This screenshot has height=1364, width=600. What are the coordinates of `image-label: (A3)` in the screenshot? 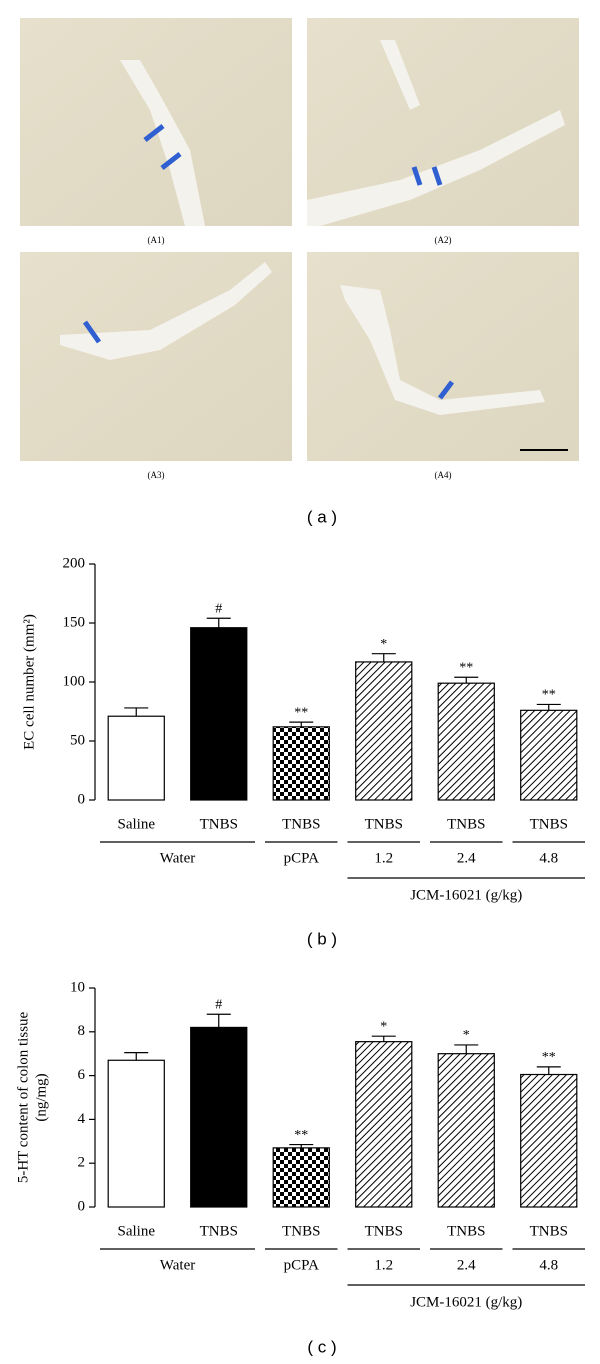 It's located at (156, 475).